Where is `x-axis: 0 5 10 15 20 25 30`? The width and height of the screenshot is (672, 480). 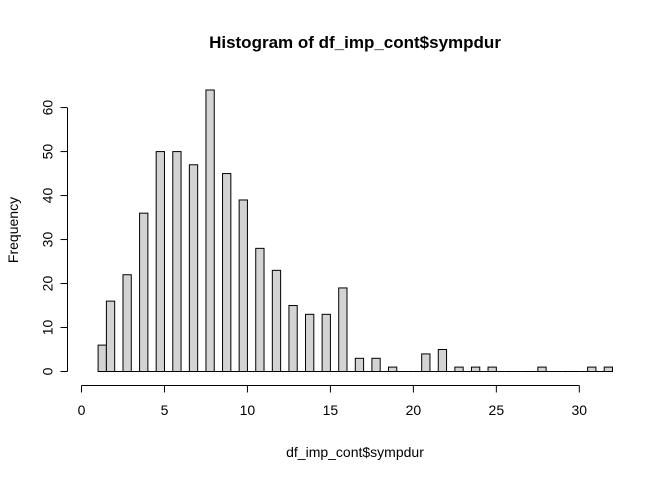
x-axis: 0 5 10 15 20 25 30 is located at coordinates (333, 401).